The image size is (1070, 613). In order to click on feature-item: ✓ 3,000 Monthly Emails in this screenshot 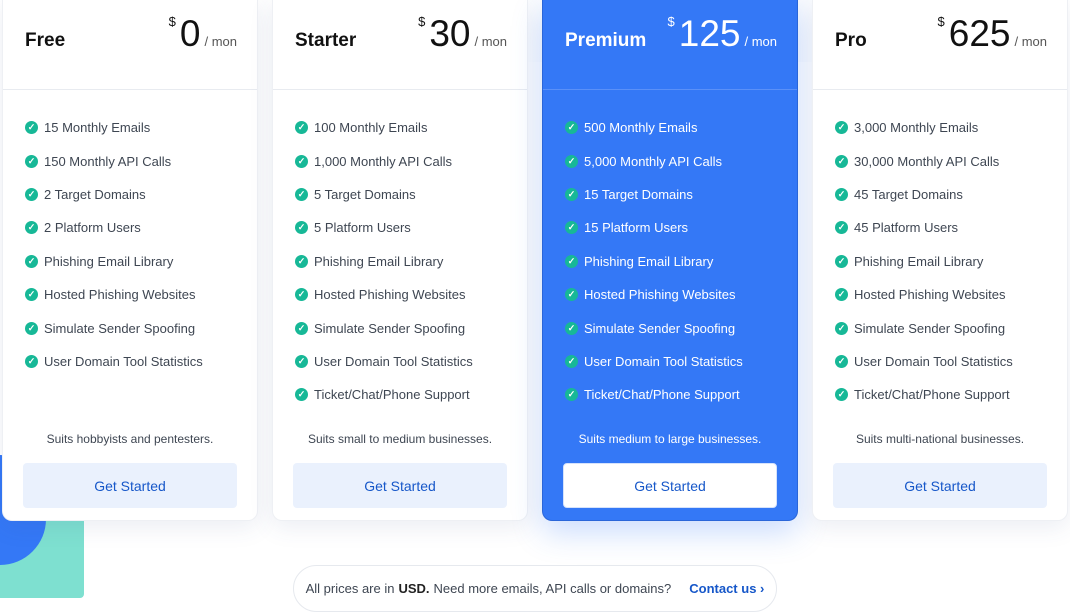, I will do `click(924, 127)`.